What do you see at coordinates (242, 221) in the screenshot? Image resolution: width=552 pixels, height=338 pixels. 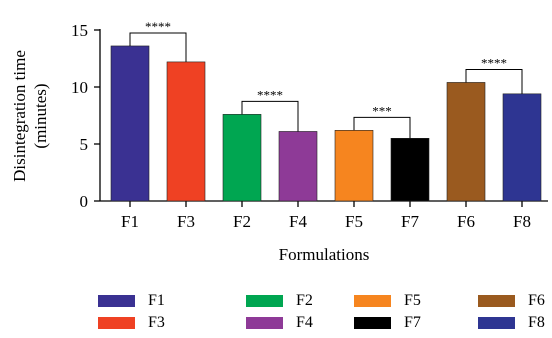 I see `x-tick-label: F2` at bounding box center [242, 221].